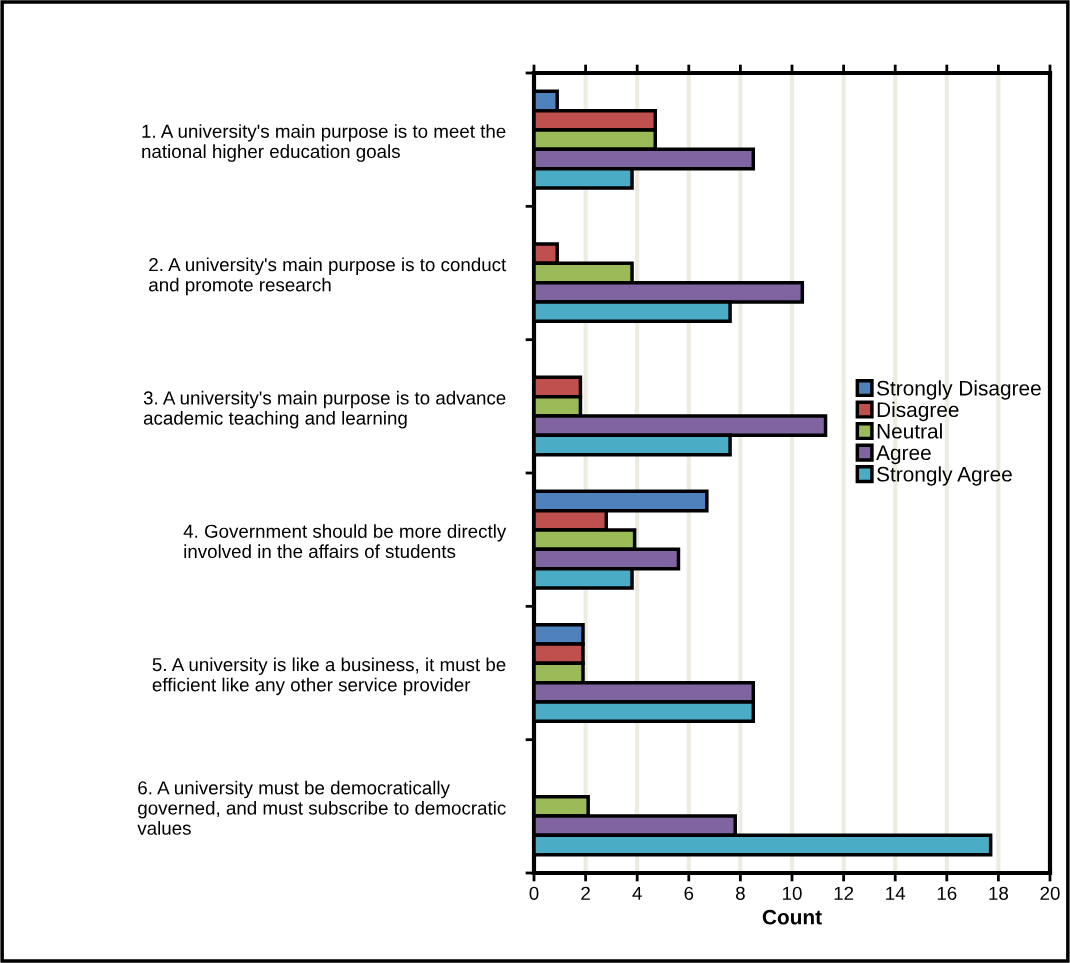 This screenshot has width=1070, height=963. What do you see at coordinates (689, 893) in the screenshot?
I see `x-tick-label: 6` at bounding box center [689, 893].